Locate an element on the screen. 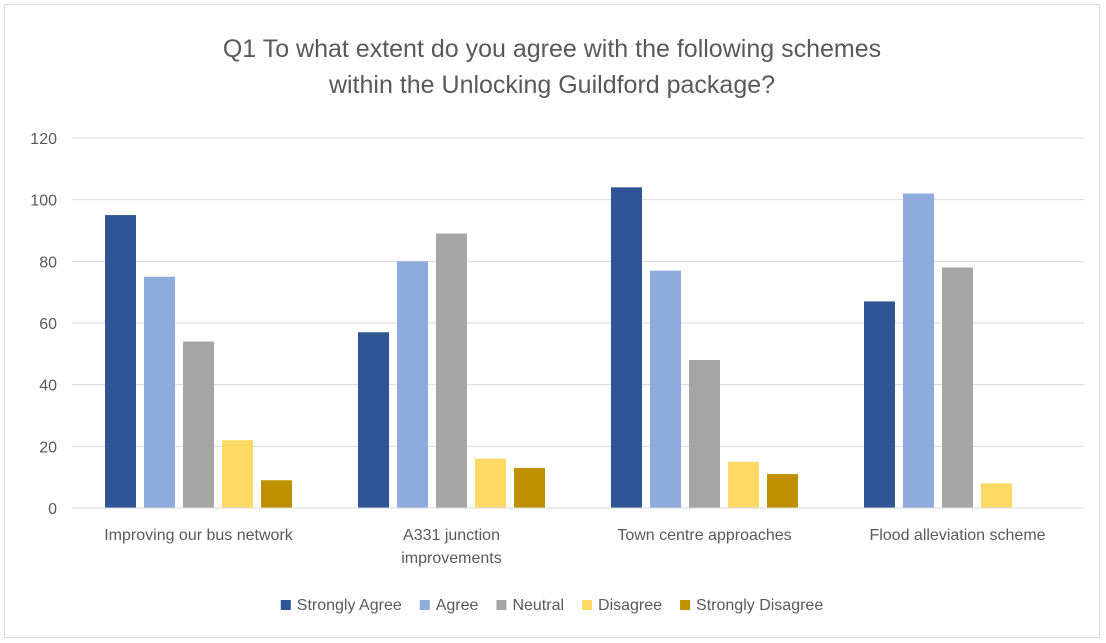 This screenshot has height=643, width=1106. legend-label: Neutral is located at coordinates (538, 605).